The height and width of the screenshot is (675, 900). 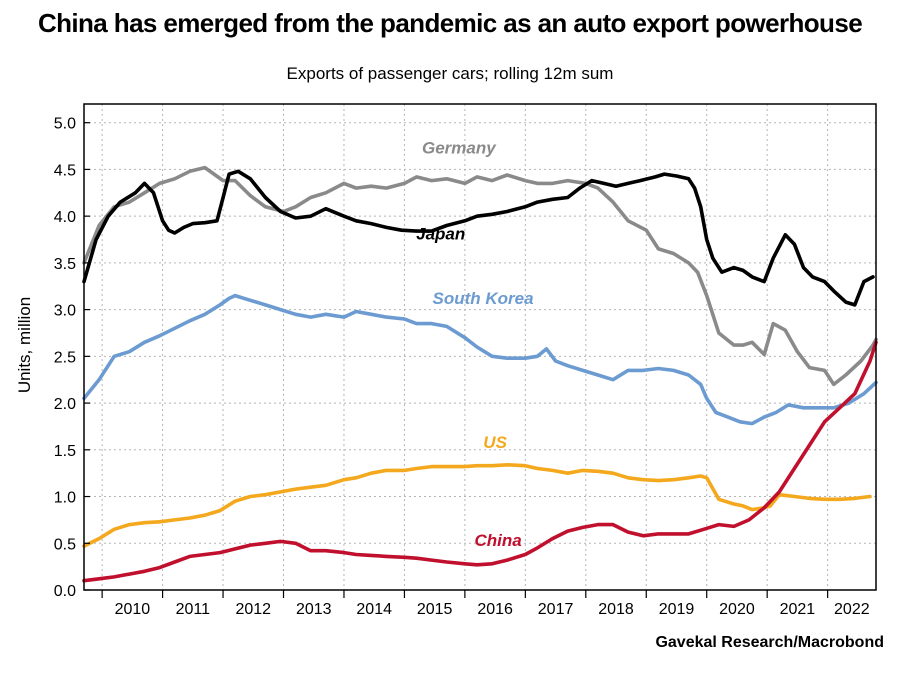 What do you see at coordinates (24, 345) in the screenshot?
I see `y-axis-label: Units, million` at bounding box center [24, 345].